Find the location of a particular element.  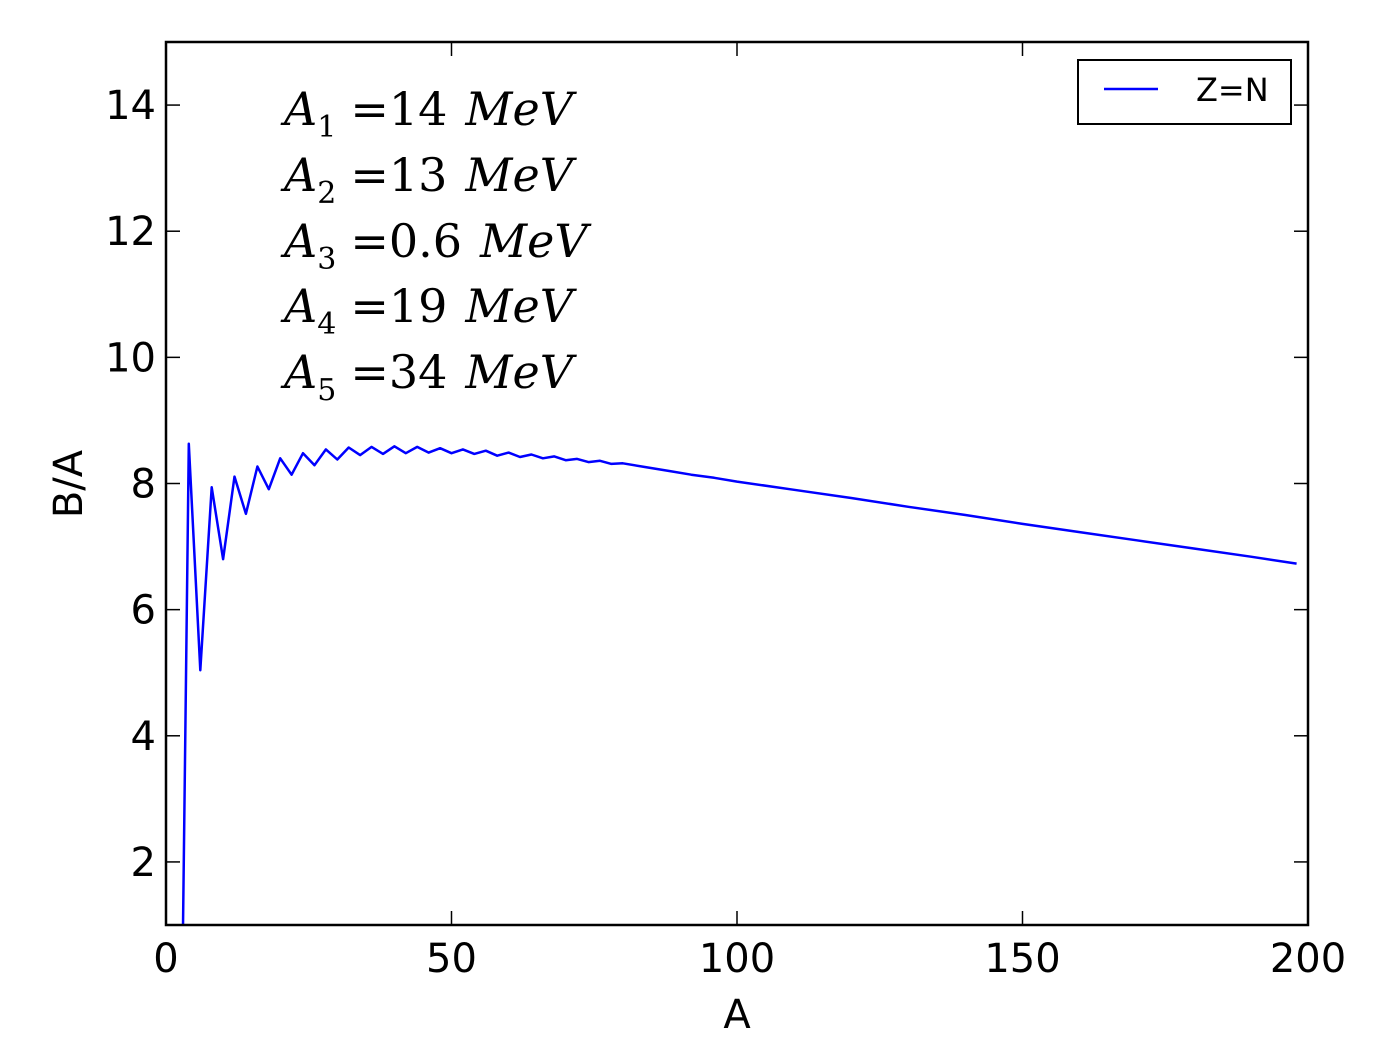

annotation-4: A4 =19 MeV is located at coordinates (429, 310).